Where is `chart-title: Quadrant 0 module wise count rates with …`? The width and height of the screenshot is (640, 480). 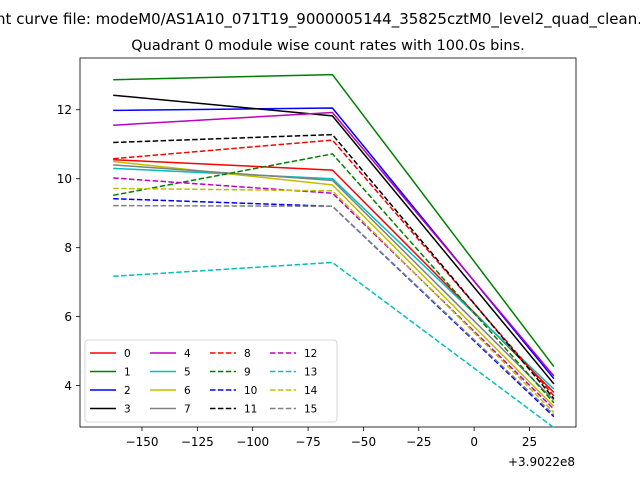 chart-title: Quadrant 0 module wise count rates with … is located at coordinates (328, 46).